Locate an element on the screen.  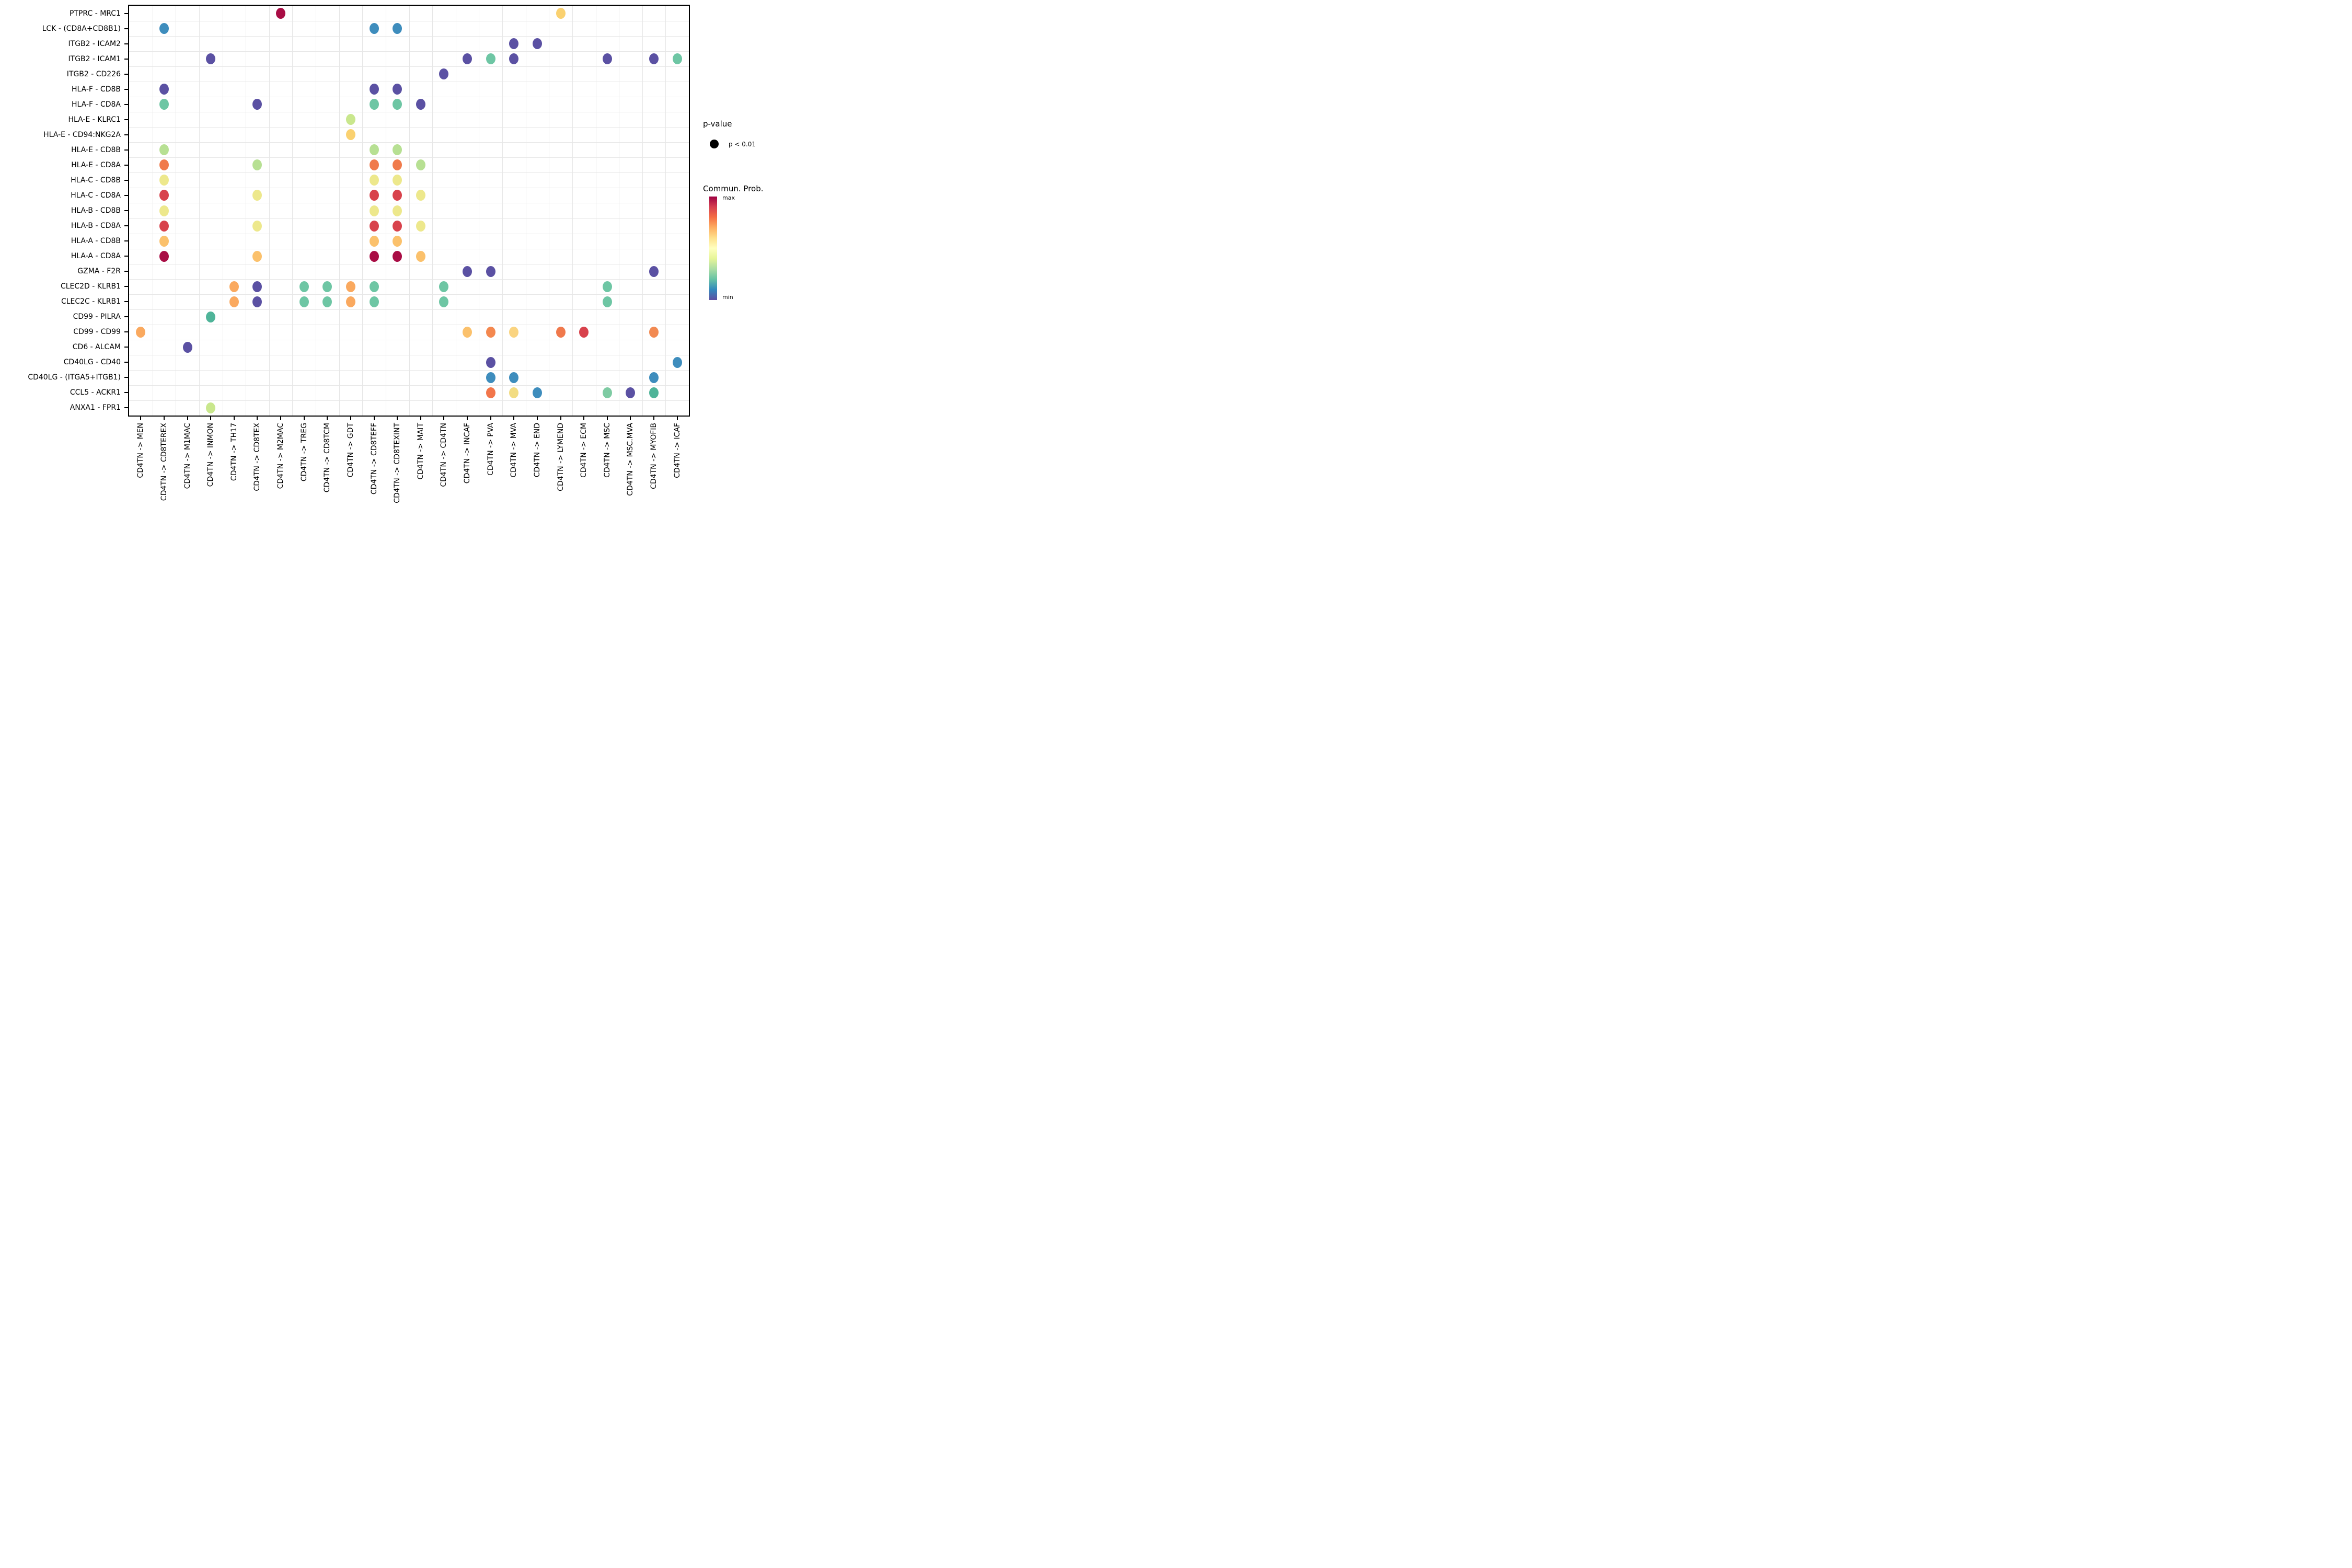
communication-probability-colorbar is located at coordinates (713, 248).